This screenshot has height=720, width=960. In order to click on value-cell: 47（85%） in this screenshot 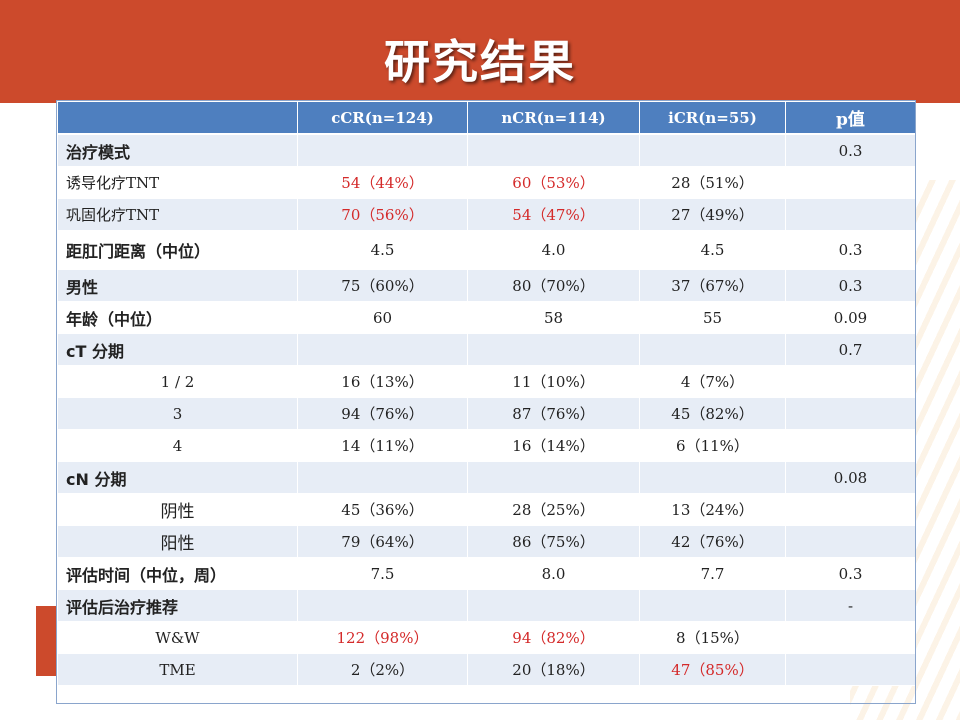, I will do `click(712, 669)`.